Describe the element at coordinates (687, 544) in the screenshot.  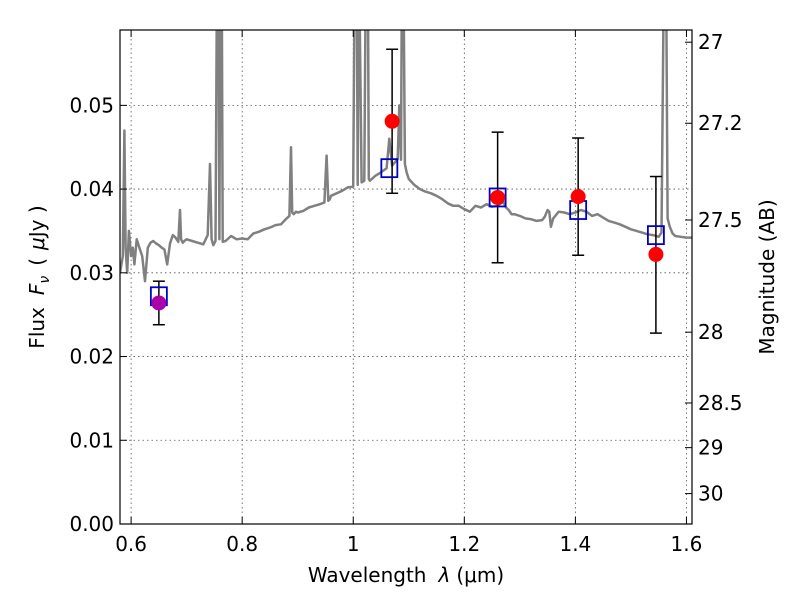
I see `x-tick-label: 1.6` at that location.